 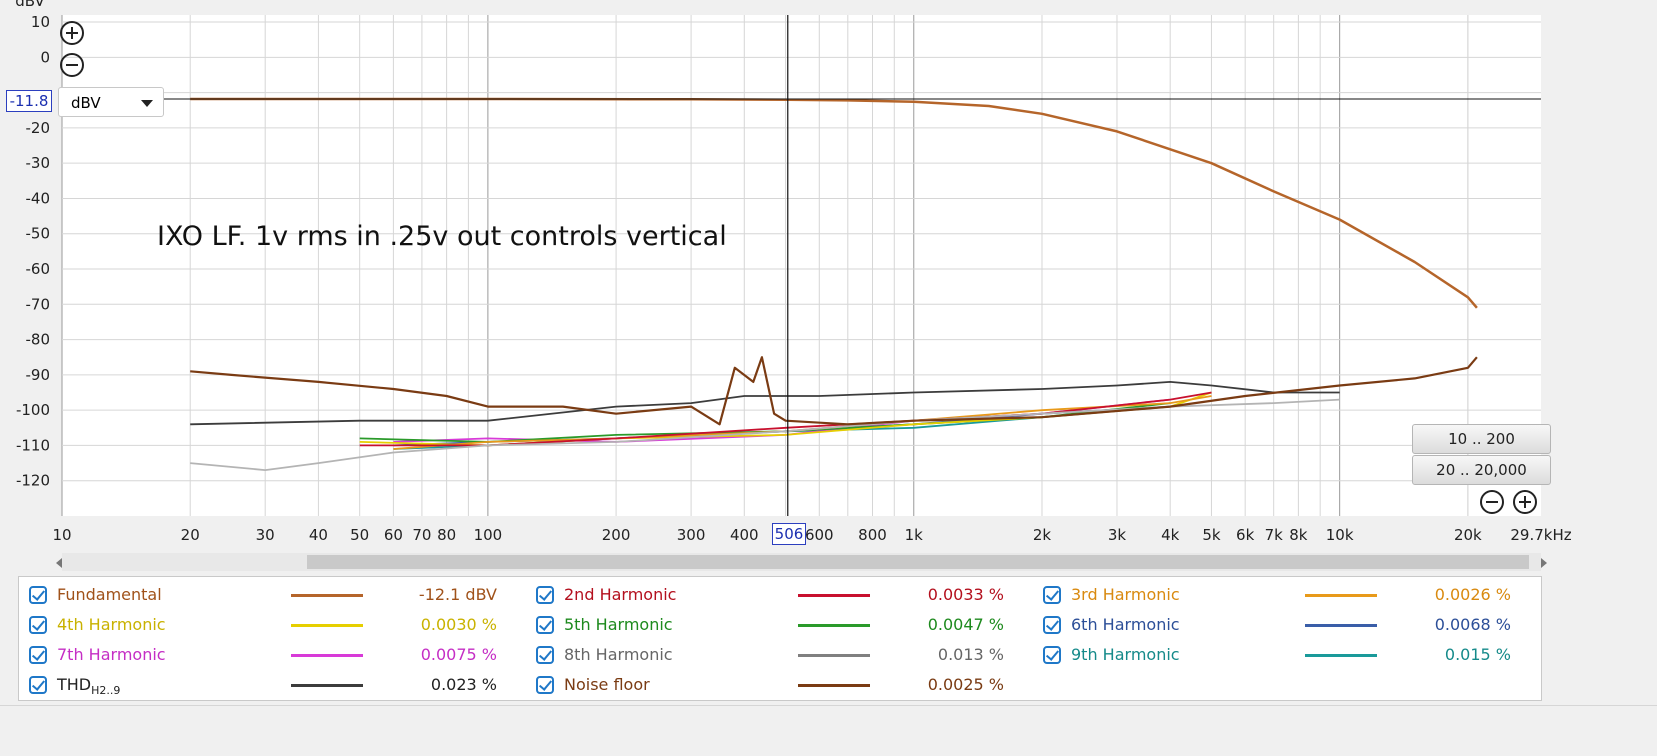 What do you see at coordinates (618, 624) in the screenshot?
I see `legend-label: 5th Harmonic` at bounding box center [618, 624].